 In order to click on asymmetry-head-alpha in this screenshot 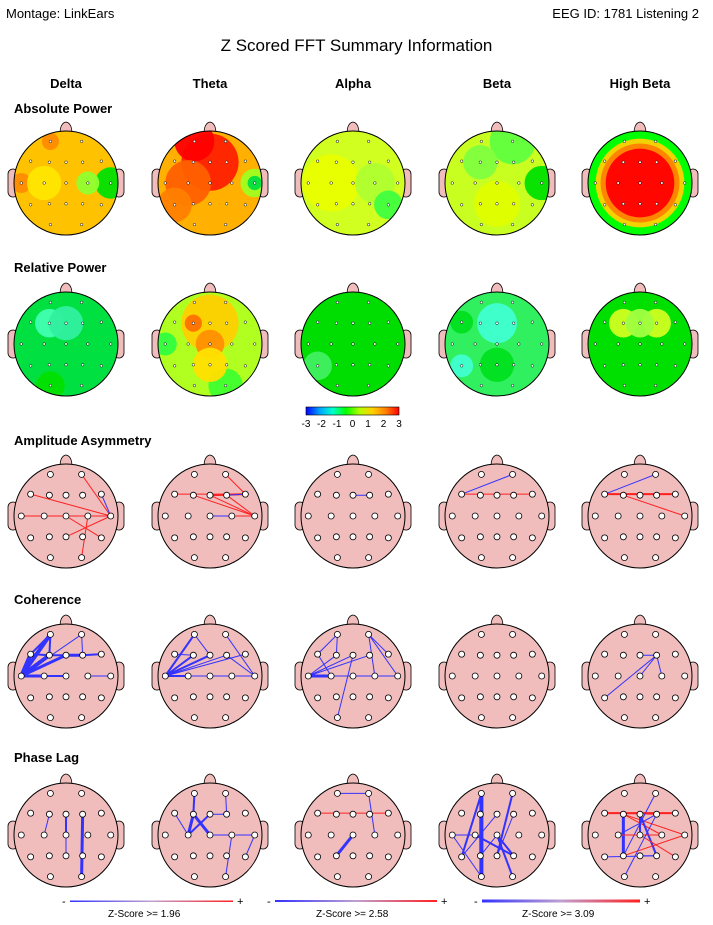, I will do `click(353, 511)`.